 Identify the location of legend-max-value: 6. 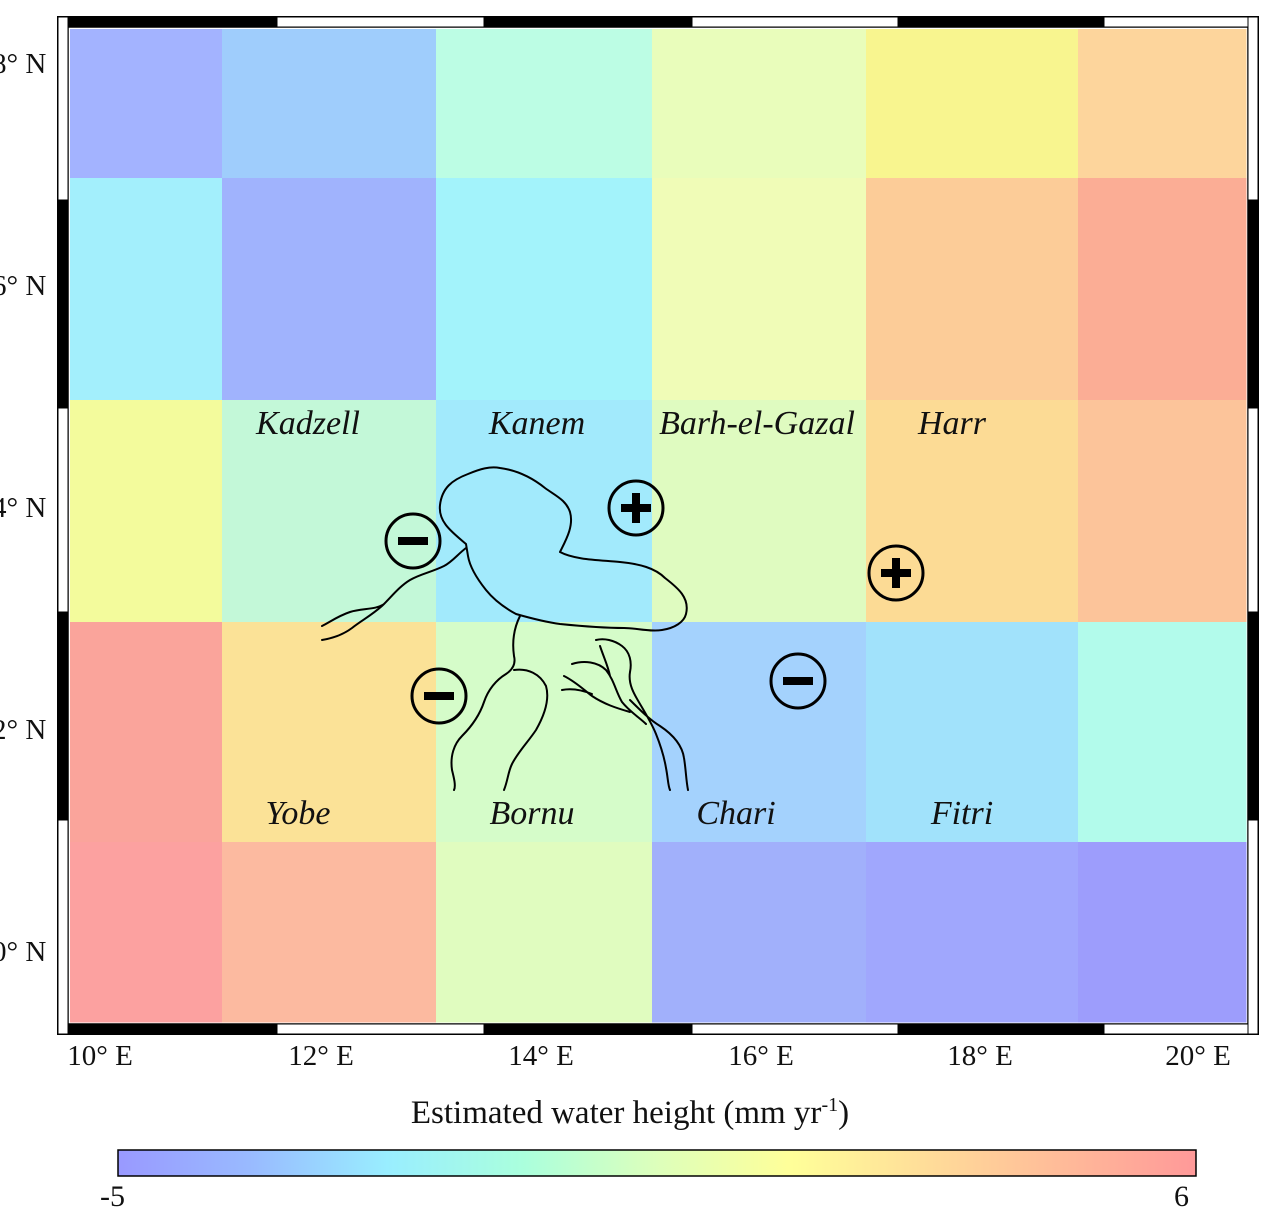
(1181, 1196).